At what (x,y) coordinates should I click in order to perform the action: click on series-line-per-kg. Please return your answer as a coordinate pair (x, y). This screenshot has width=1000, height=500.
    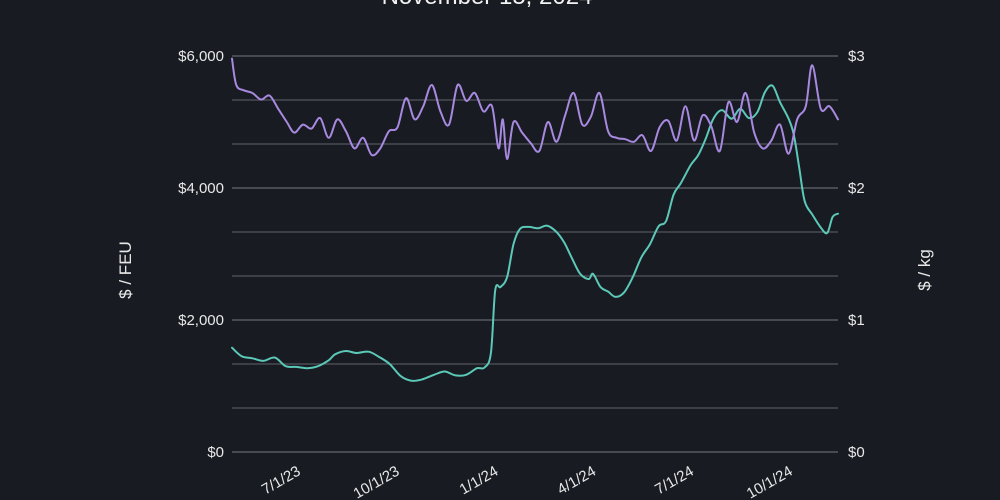
    Looking at the image, I should click on (535, 109).